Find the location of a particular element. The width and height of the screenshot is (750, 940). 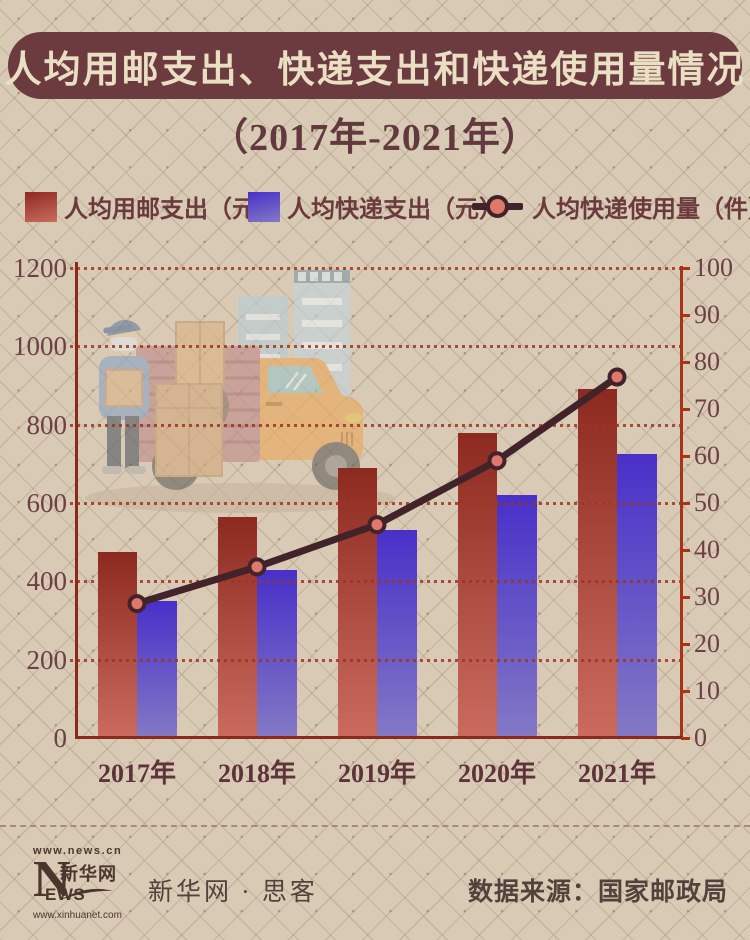

x-axis-label: 2021年 is located at coordinates (616, 773).